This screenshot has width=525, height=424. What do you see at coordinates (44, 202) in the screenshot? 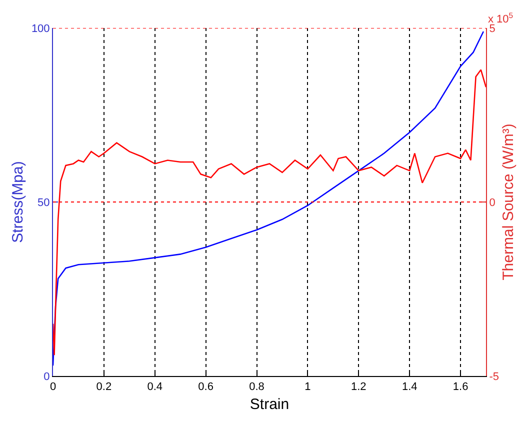
I see `y-tick-label: 50` at bounding box center [44, 202].